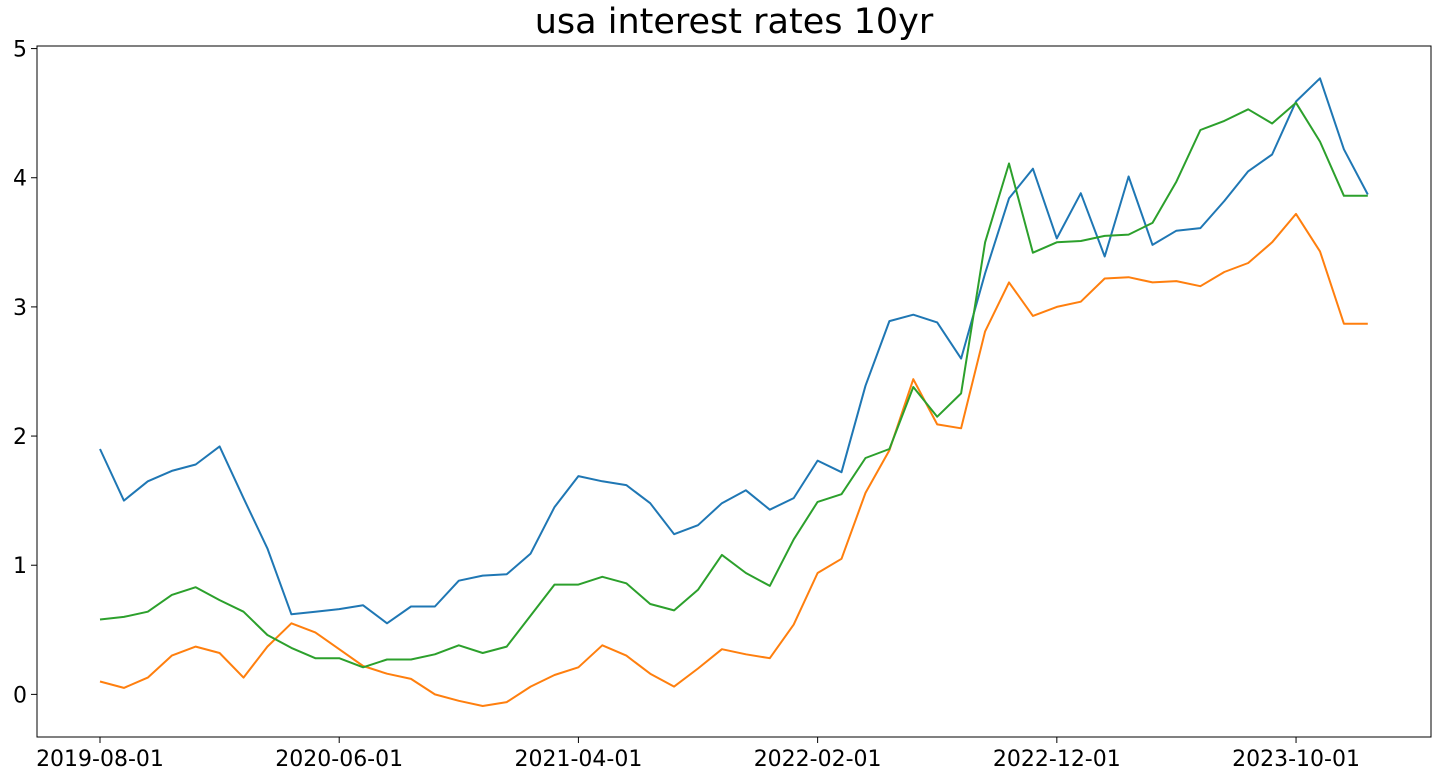  I want to click on y-tick-label: 5, so click(20, 50).